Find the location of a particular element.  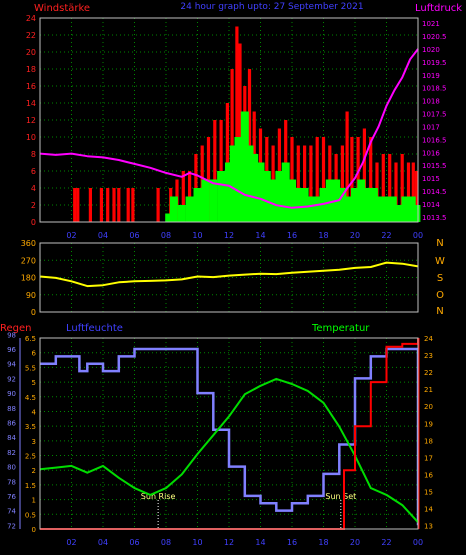

p3-rain-tick: 4.5 is located at coordinates (30, 398).